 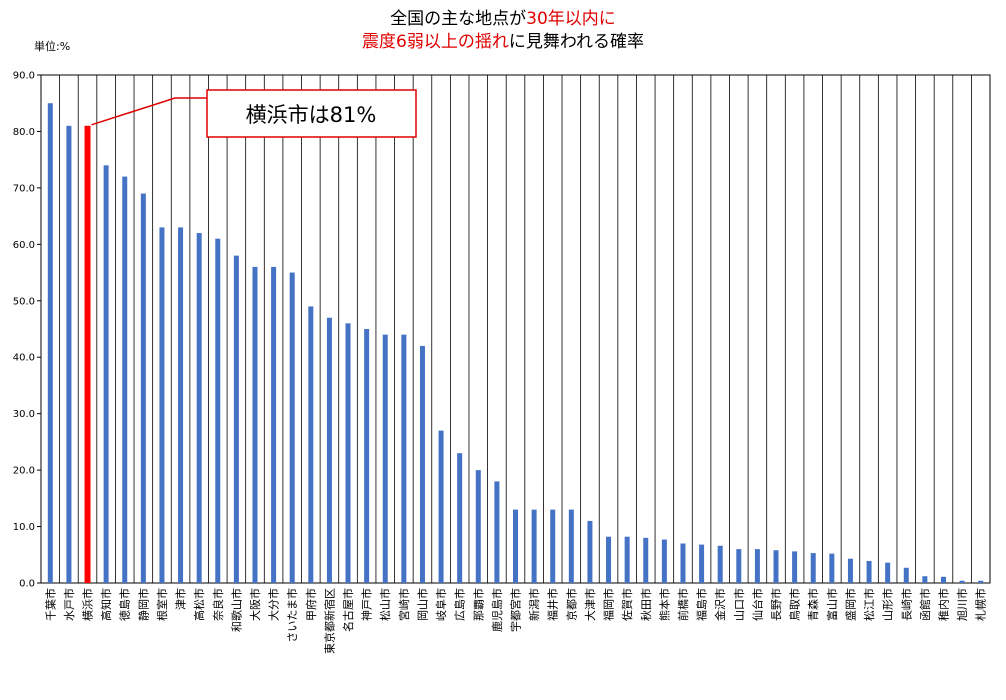 I want to click on category-label: 根室市, so click(x=162, y=604).